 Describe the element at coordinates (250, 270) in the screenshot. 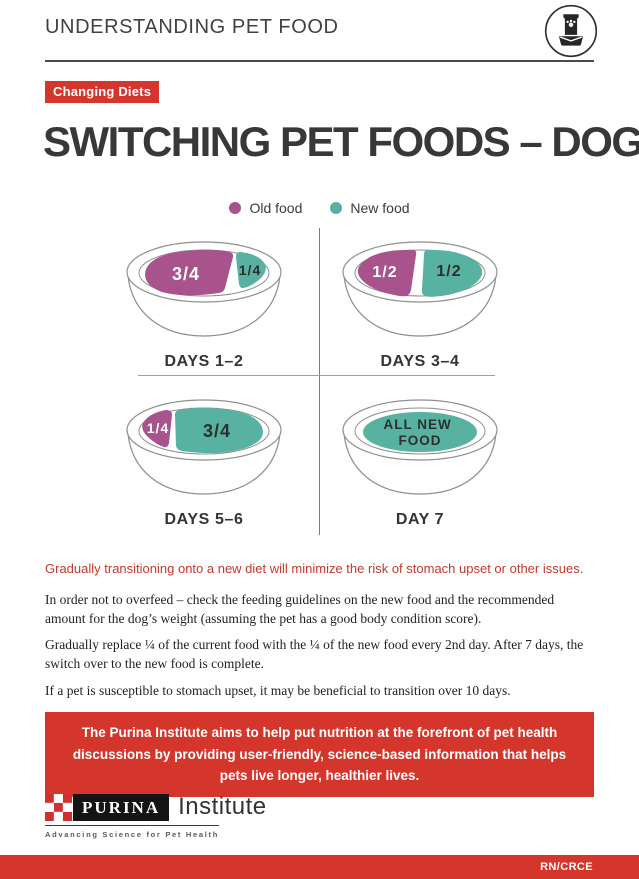

I see `fraction-new: 1/4` at that location.